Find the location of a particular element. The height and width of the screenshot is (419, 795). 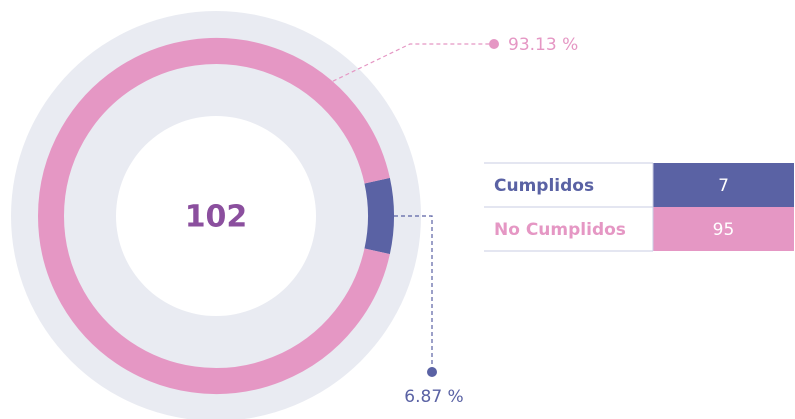

table-value: 7 is located at coordinates (723, 186).